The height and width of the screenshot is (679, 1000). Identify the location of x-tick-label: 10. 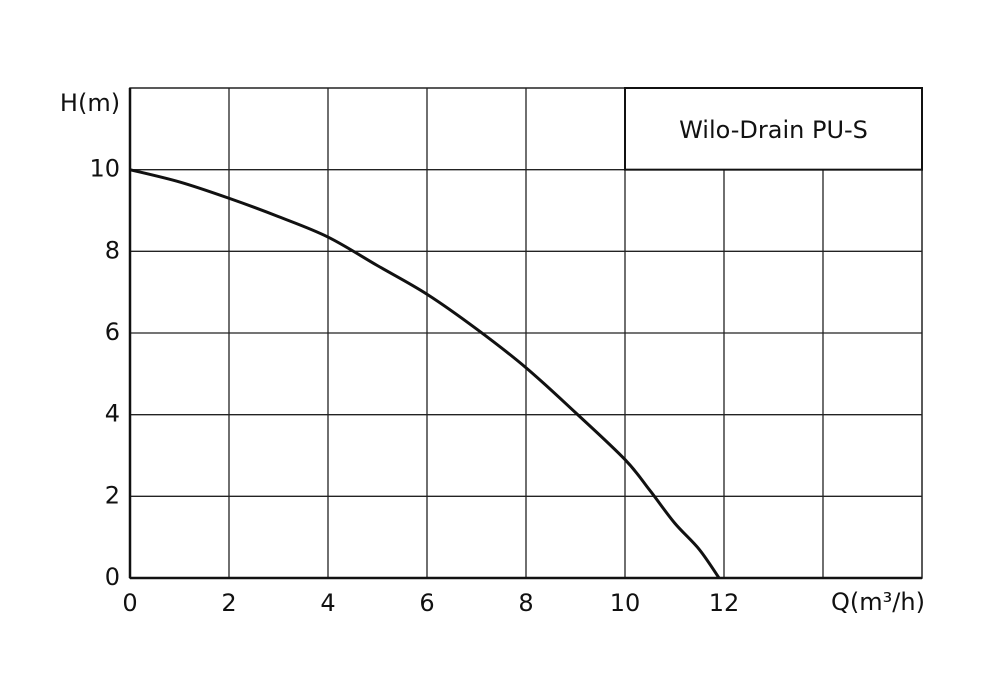
(625, 603).